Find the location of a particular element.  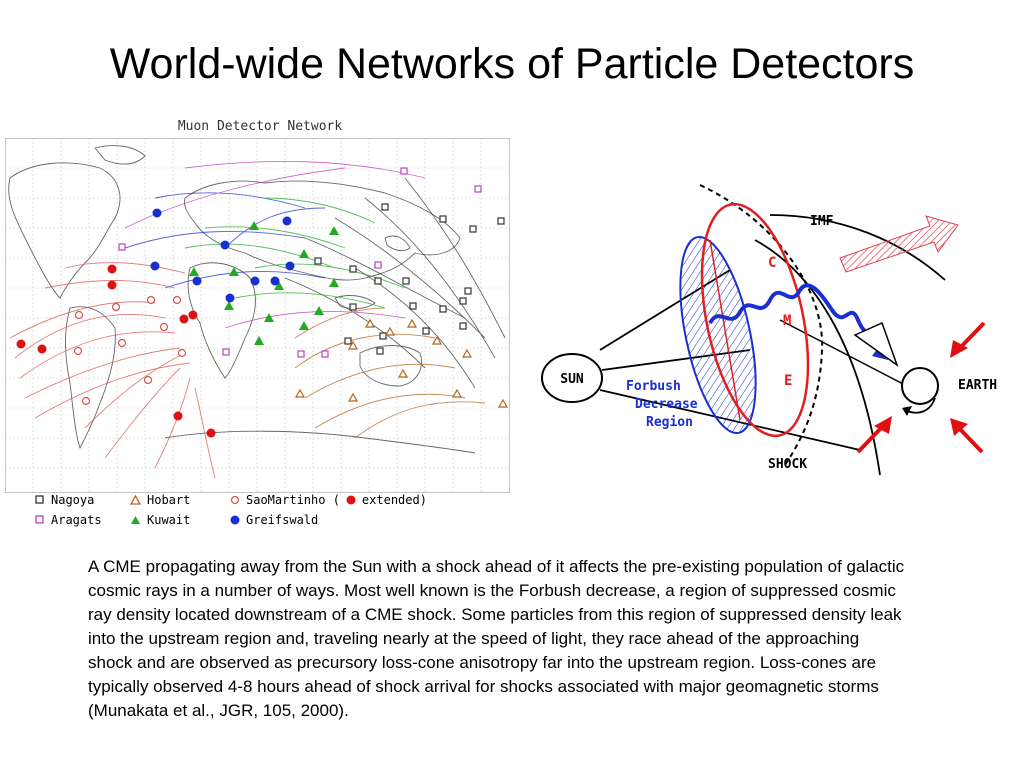

cme-label-e: E is located at coordinates (788, 381).